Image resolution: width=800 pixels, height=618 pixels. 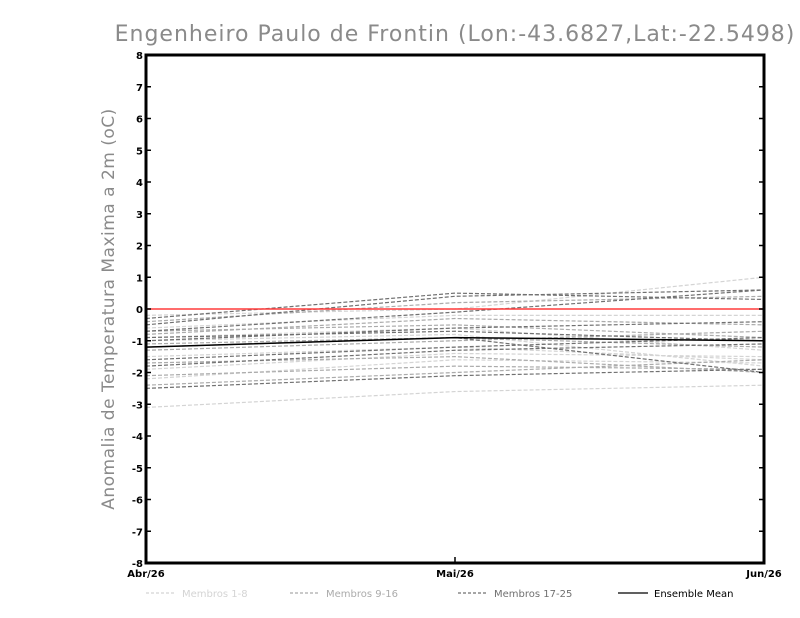 I want to click on y-tick-label: 6, so click(x=139, y=120).